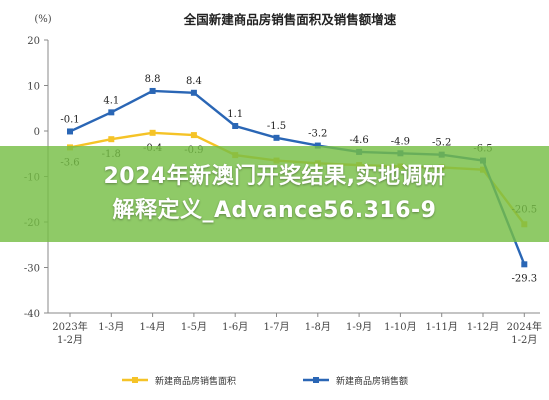 The width and height of the screenshot is (549, 400). What do you see at coordinates (33, 41) in the screenshot?
I see `y-tick-label: 20` at bounding box center [33, 41].